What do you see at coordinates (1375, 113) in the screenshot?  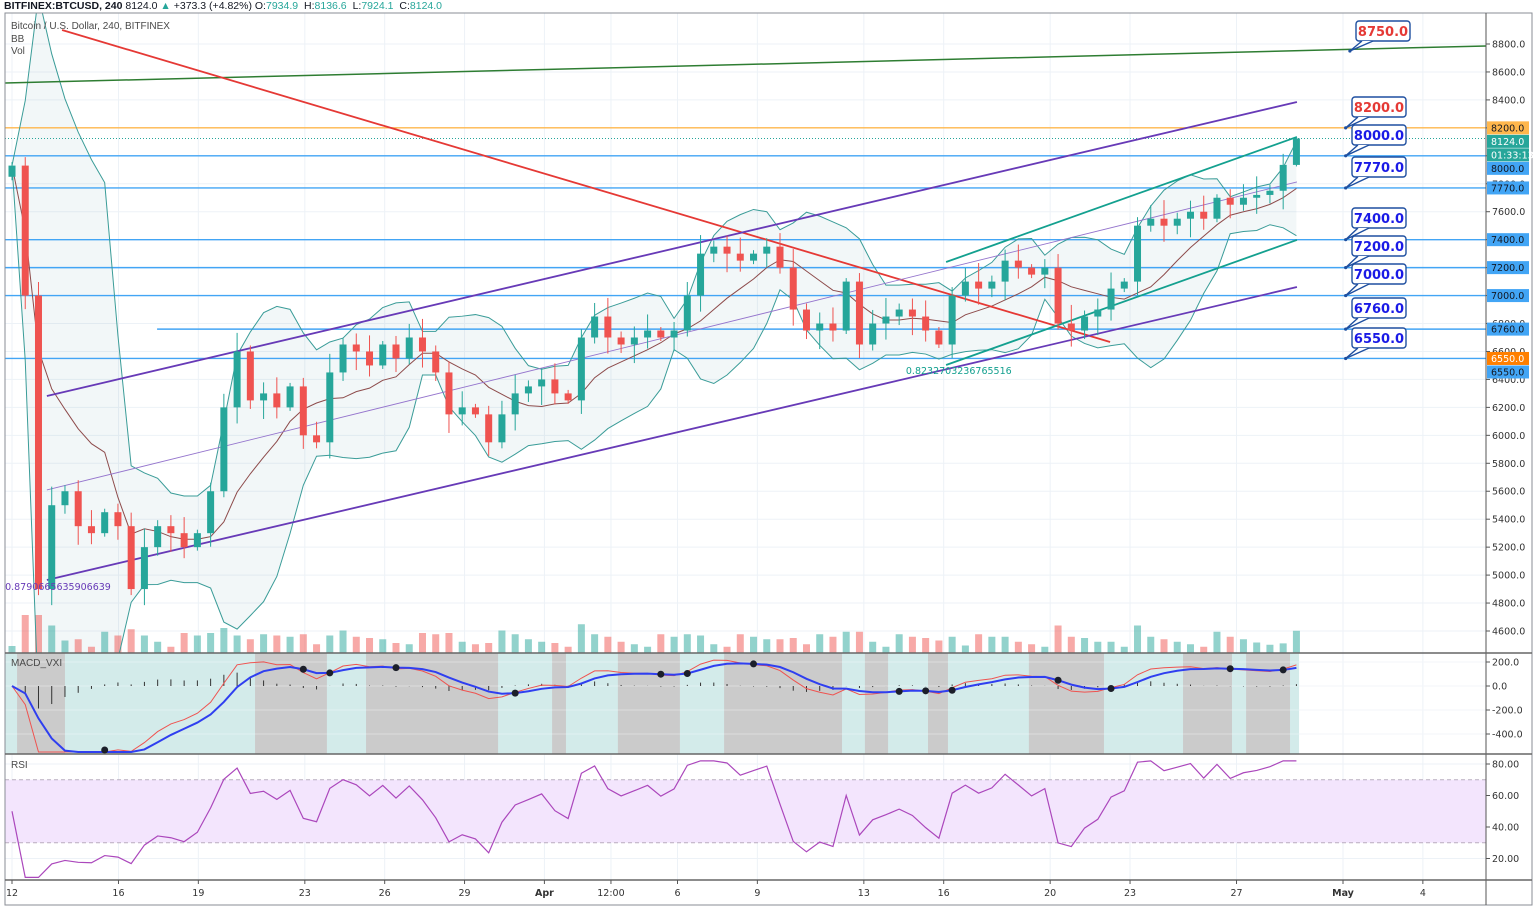 I see `price-callout-8200.0: 8200.0` at bounding box center [1375, 113].